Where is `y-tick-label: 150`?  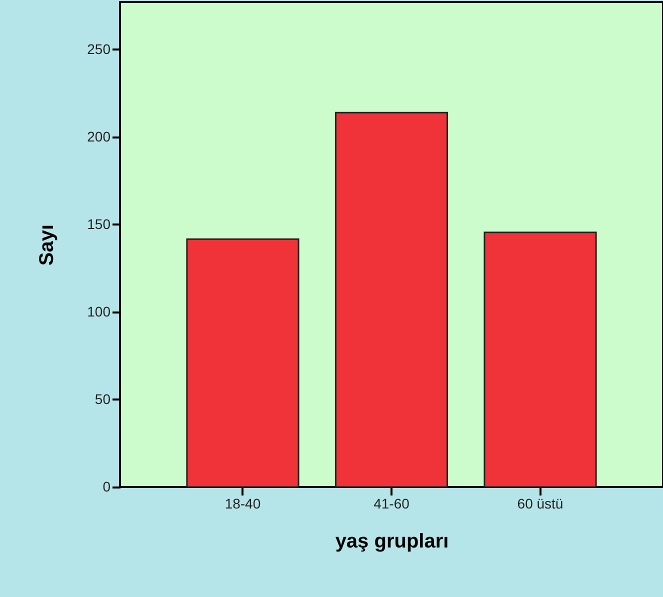 y-tick-label: 150 is located at coordinates (99, 224).